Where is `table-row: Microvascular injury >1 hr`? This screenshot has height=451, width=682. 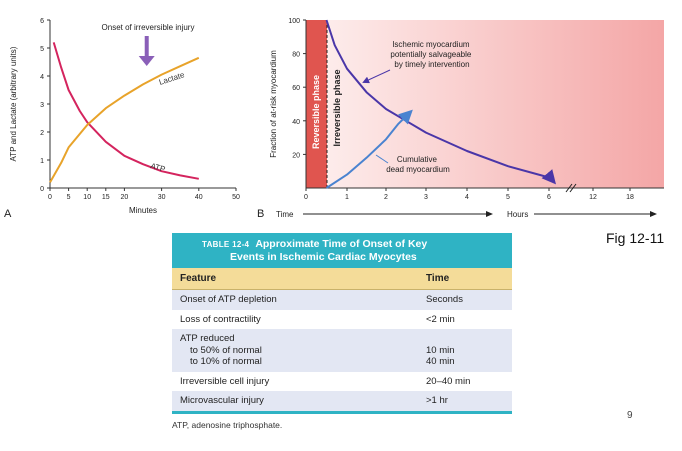 table-row: Microvascular injury >1 hr is located at coordinates (342, 401).